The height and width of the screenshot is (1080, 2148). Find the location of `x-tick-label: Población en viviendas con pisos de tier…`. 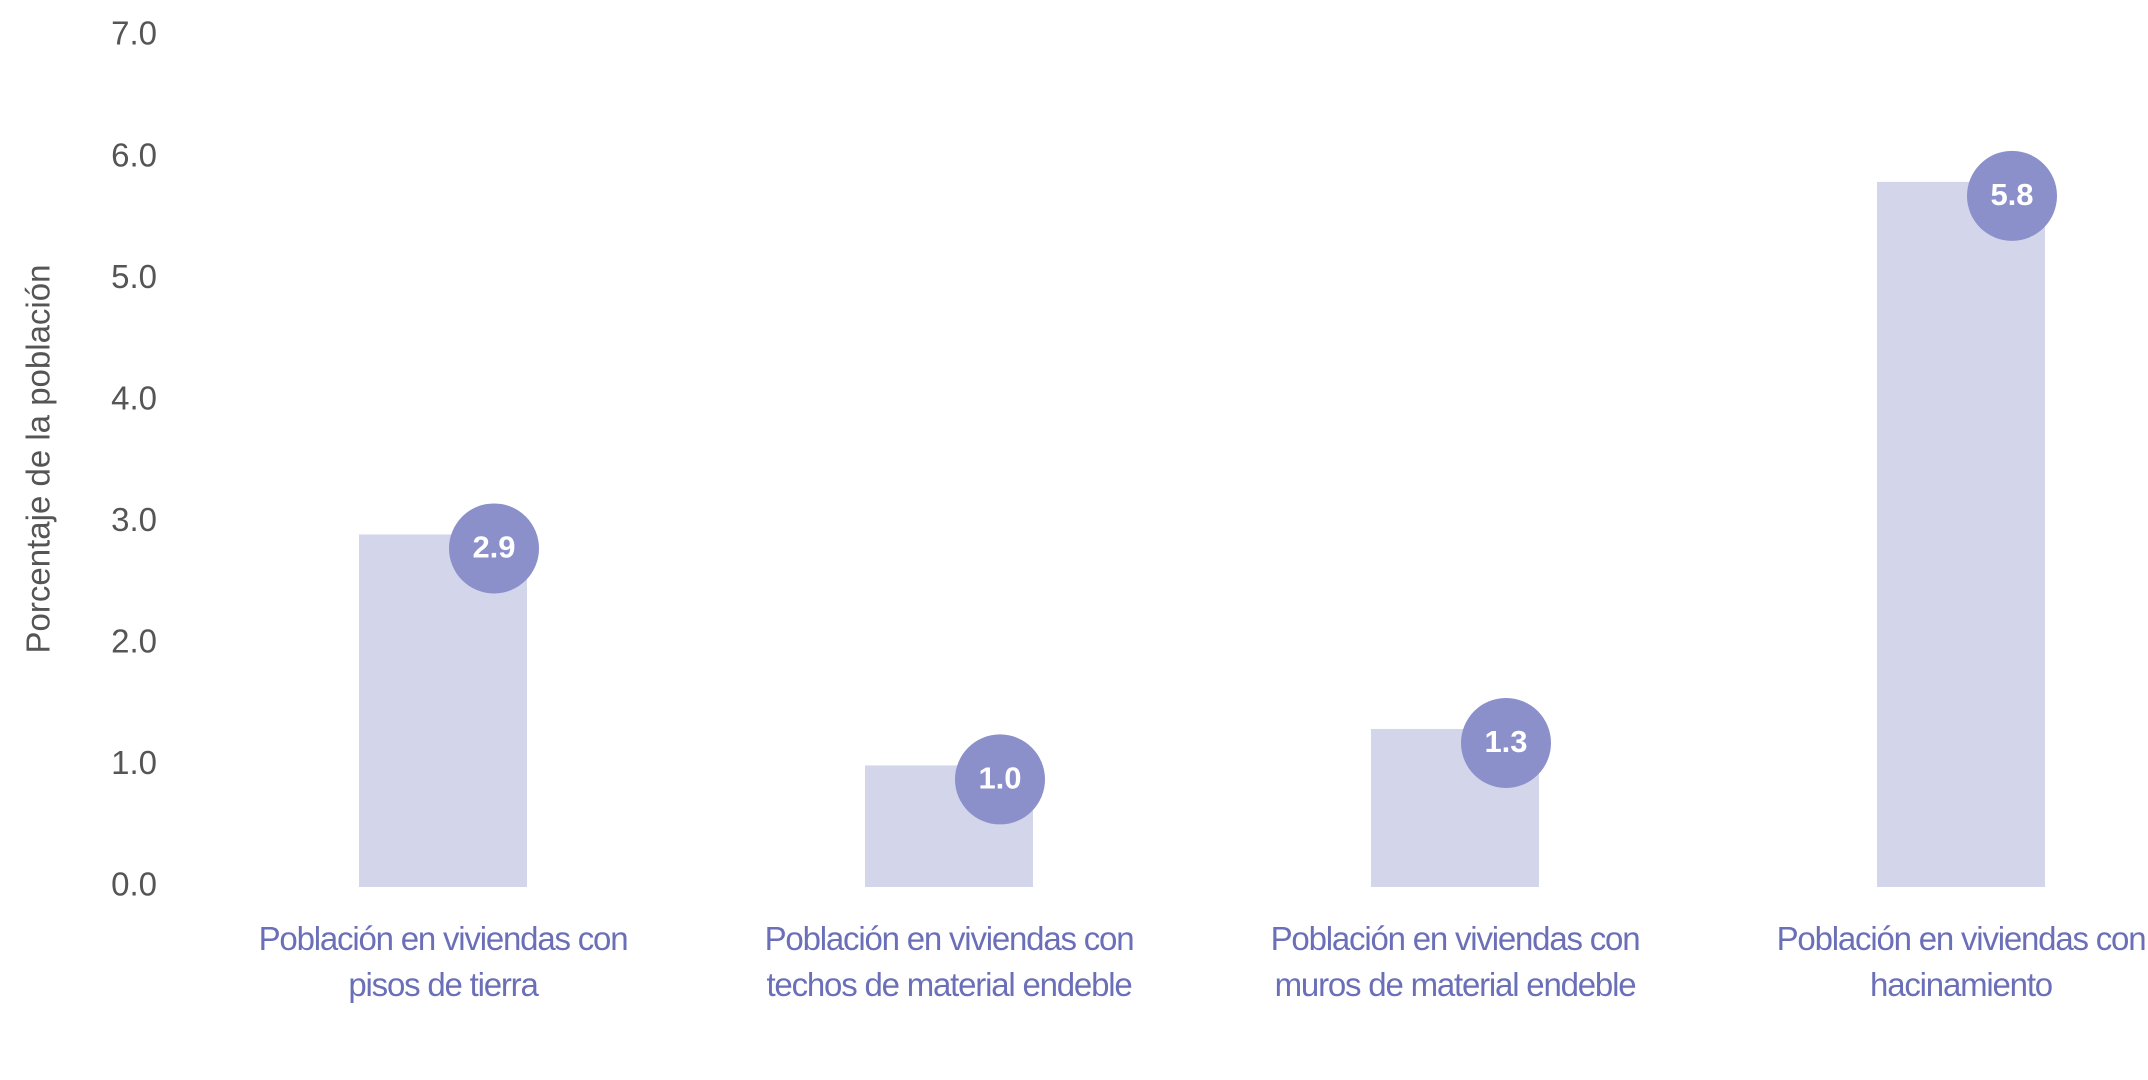

x-tick-label: Población en viviendas con pisos de tier… is located at coordinates (443, 961).